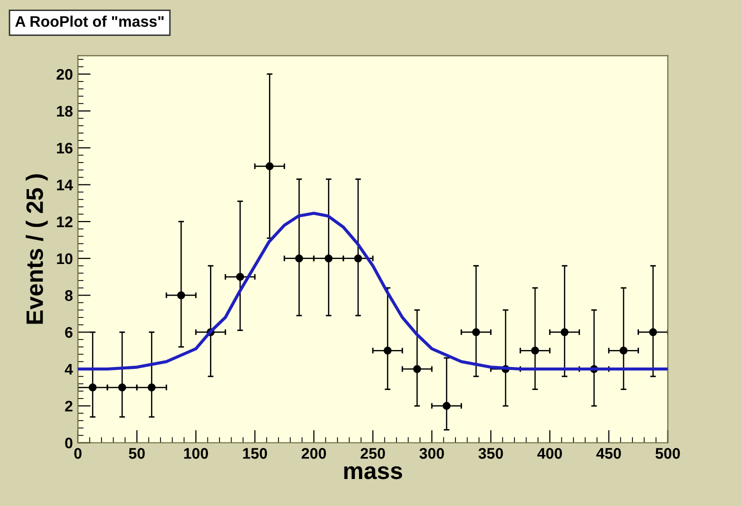 Image resolution: width=742 pixels, height=506 pixels. What do you see at coordinates (255, 453) in the screenshot?
I see `x-tick-label: 150` at bounding box center [255, 453].